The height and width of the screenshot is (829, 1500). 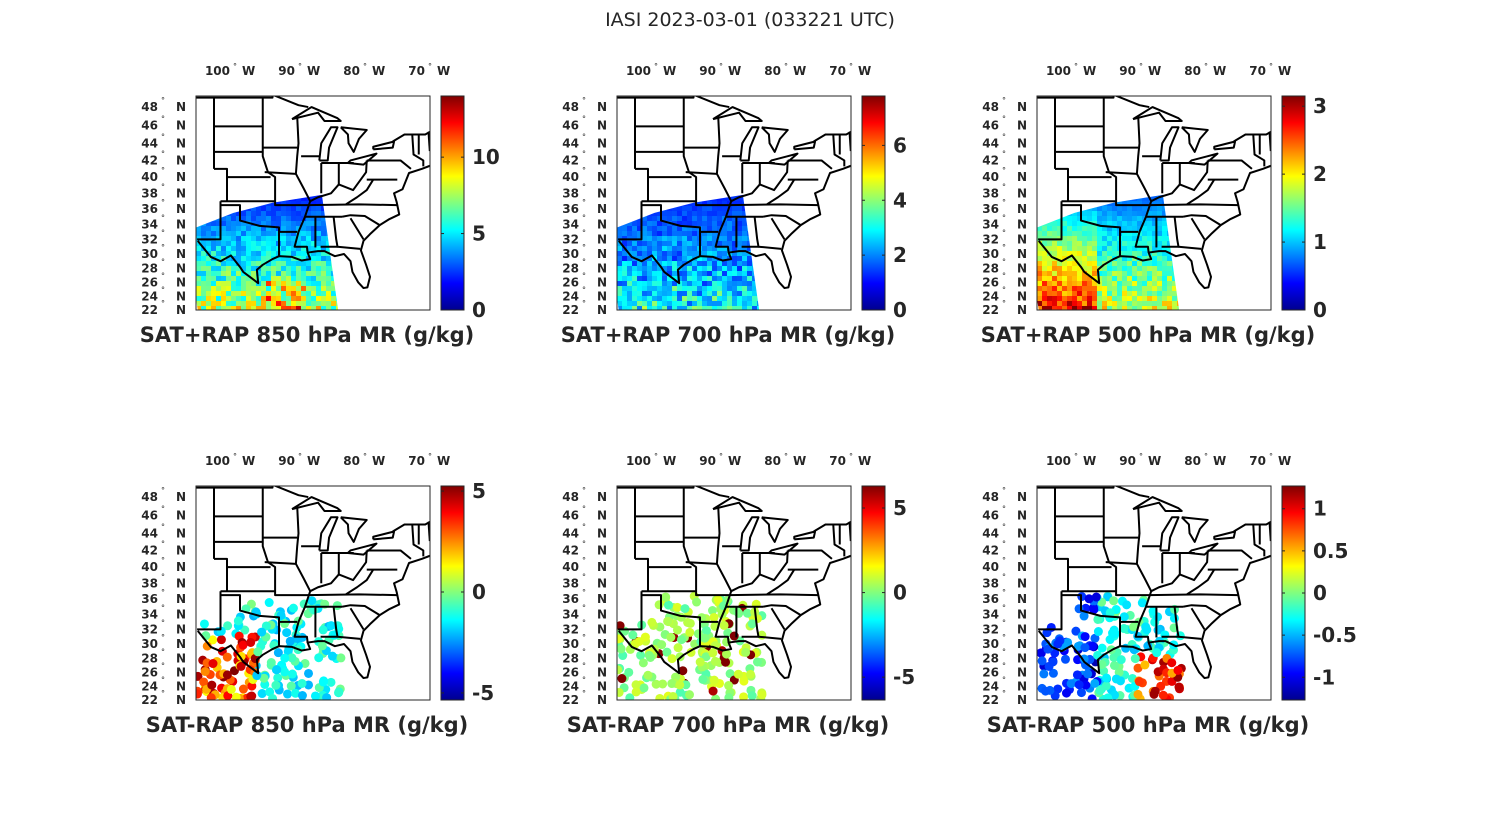 I want to click on map-area, so click(x=313, y=593).